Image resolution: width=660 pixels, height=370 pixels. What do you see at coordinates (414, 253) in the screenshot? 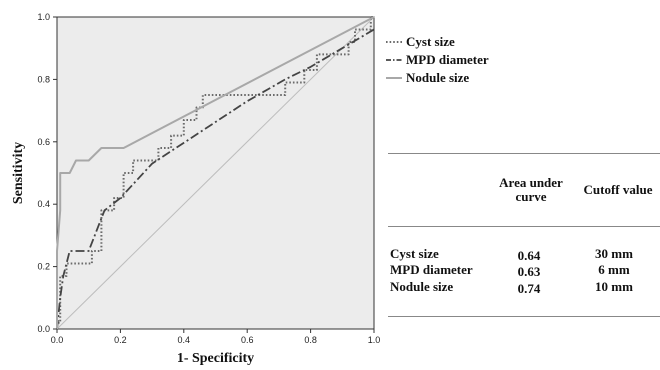
I see `row-label-cyst-size: Cyst size` at bounding box center [414, 253].